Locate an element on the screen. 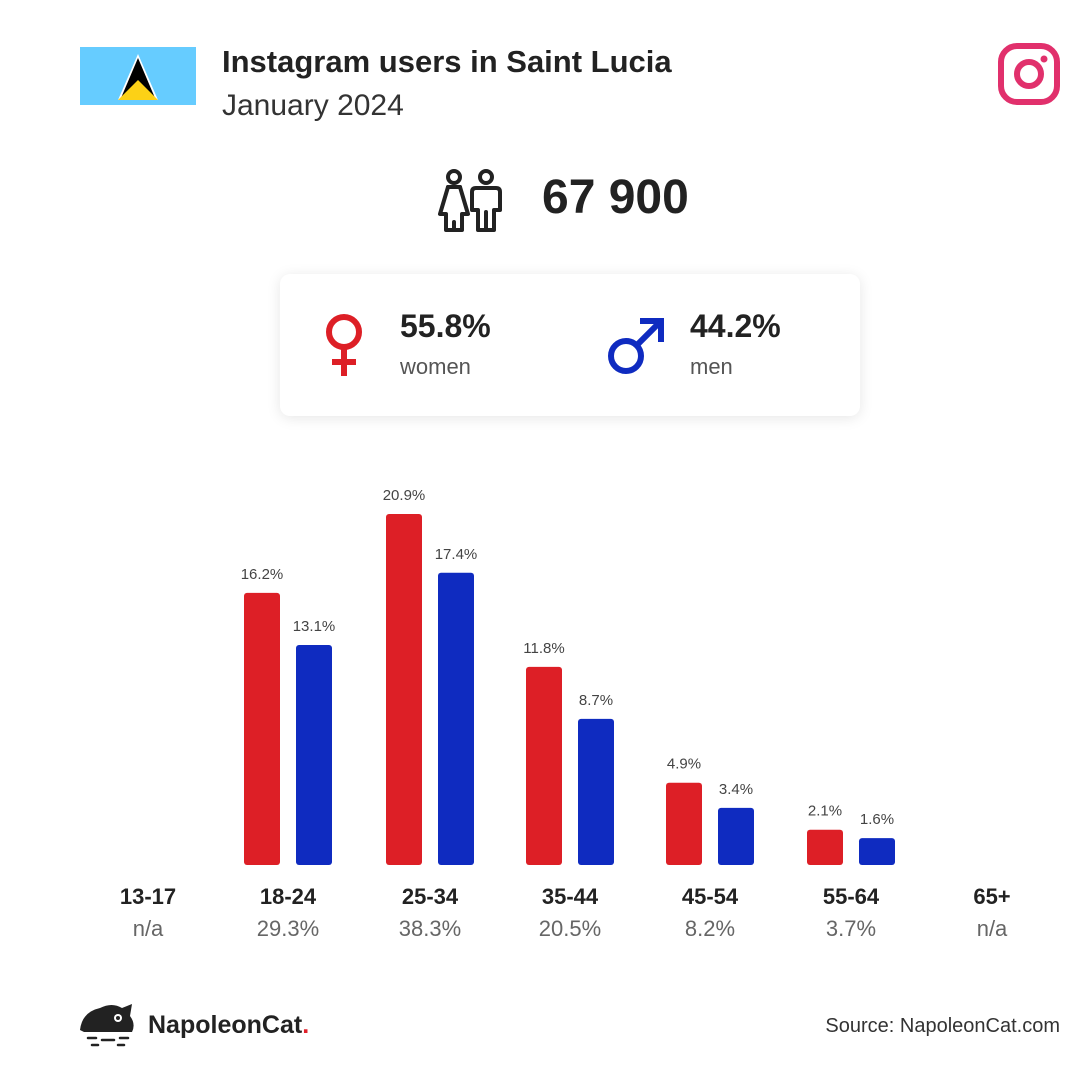 The height and width of the screenshot is (1080, 1080). bar-label-women-55-64: 2.1% is located at coordinates (825, 811).